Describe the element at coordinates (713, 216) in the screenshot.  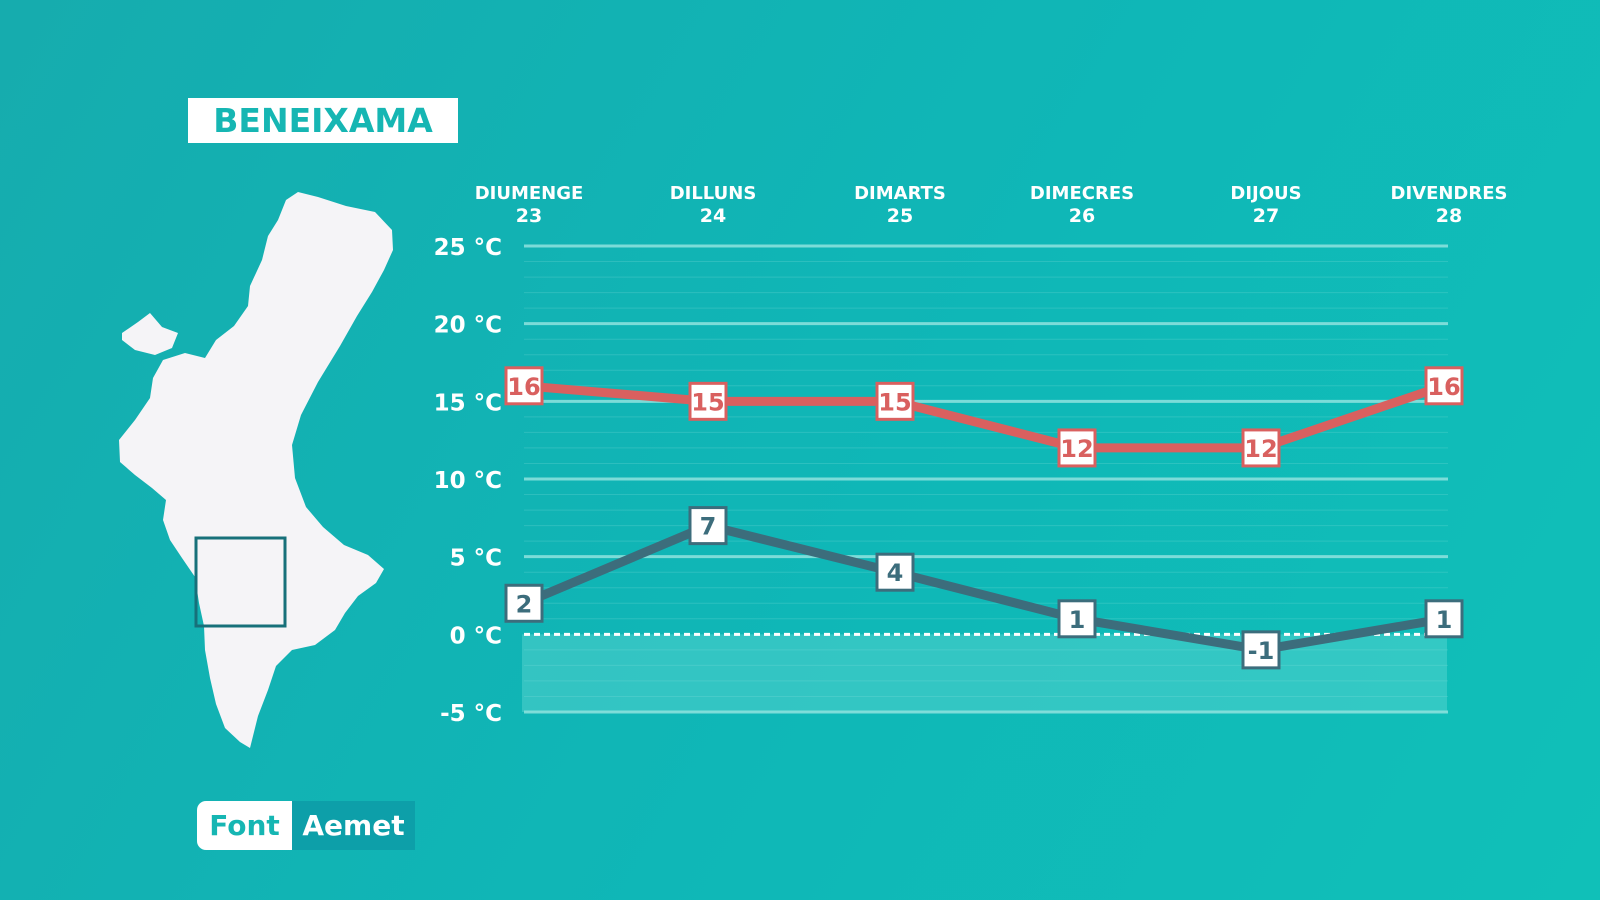
I see `x-date-label: 24` at that location.